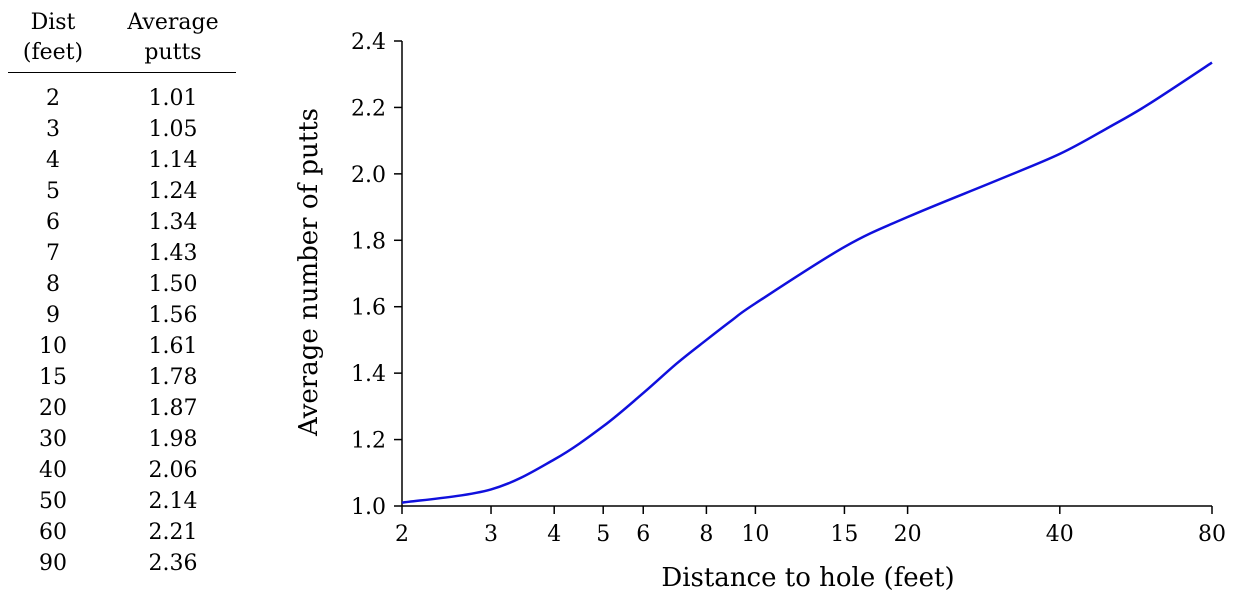 This screenshot has width=1238, height=590. I want to click on table-row: 50 2.14, so click(125, 501).